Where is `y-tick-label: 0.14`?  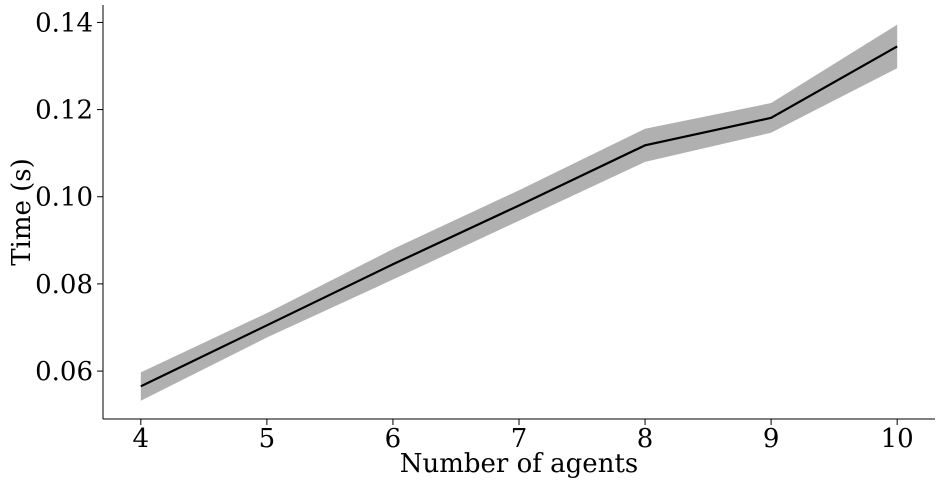
y-tick-label: 0.14 is located at coordinates (64, 23).